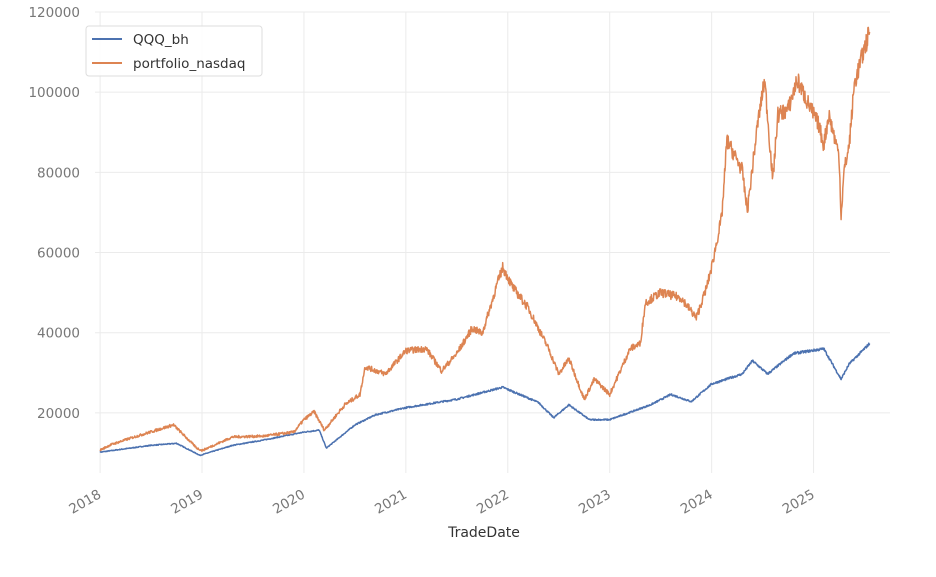 This screenshot has height=577, width=936. I want to click on x-tick-label: 2022, so click(493, 502).